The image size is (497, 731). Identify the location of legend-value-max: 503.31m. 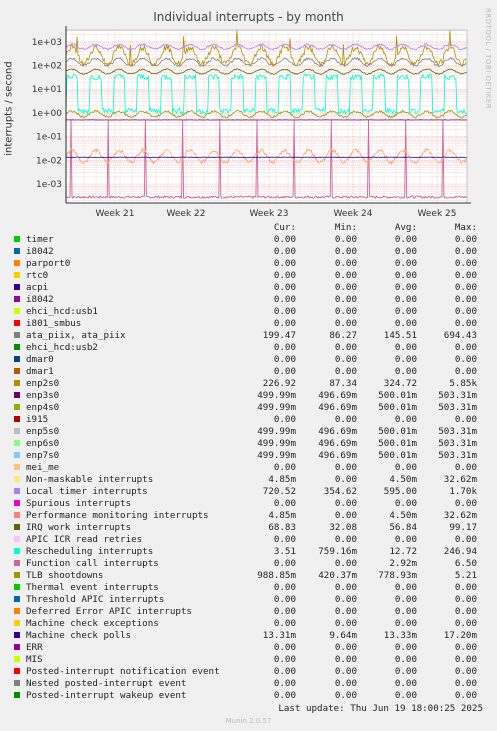
(457, 407).